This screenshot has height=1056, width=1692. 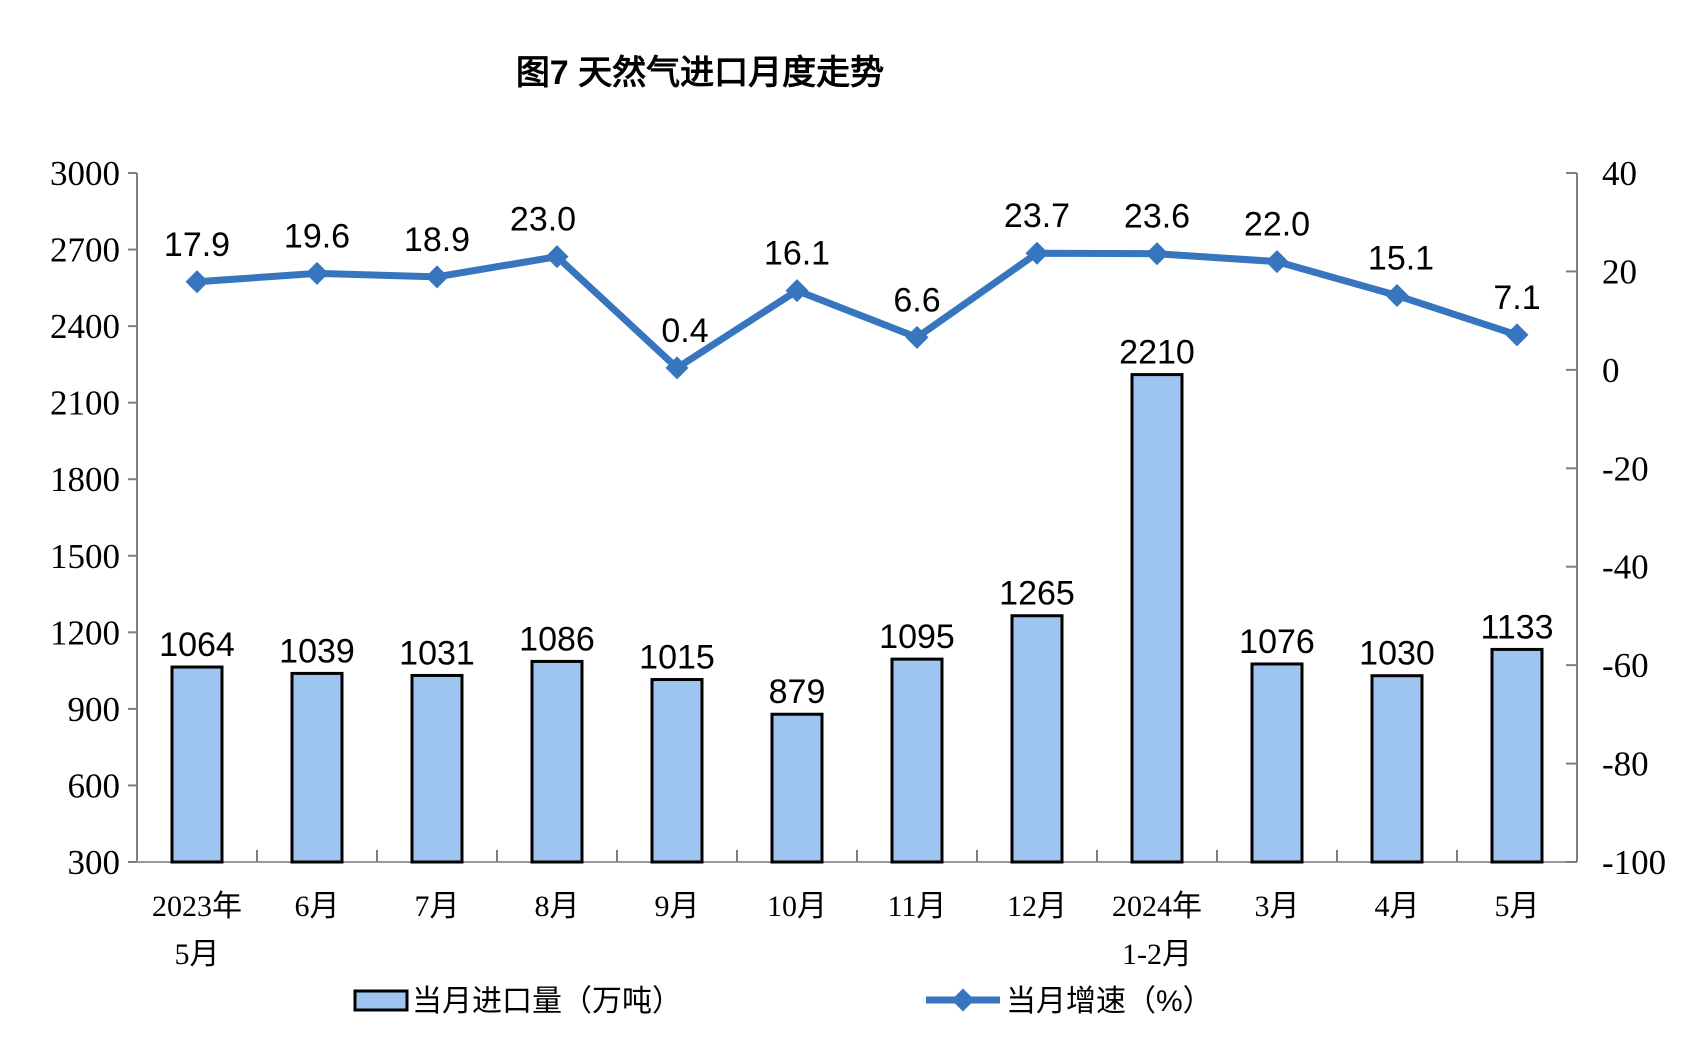 What do you see at coordinates (94, 709) in the screenshot?
I see `left-axis-tick-label: 900` at bounding box center [94, 709].